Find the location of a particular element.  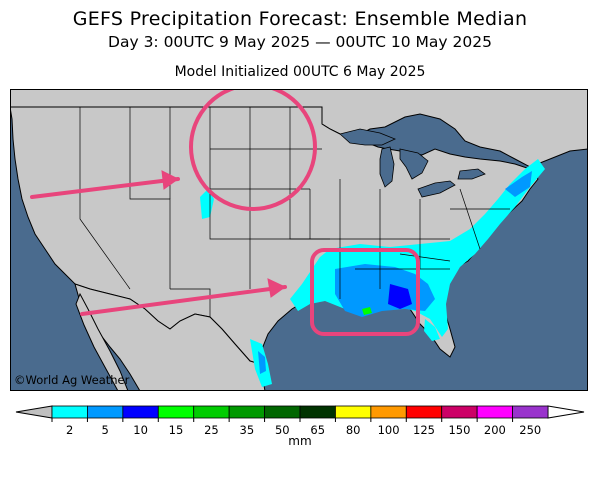

great-lakes is located at coordinates (412, 163).